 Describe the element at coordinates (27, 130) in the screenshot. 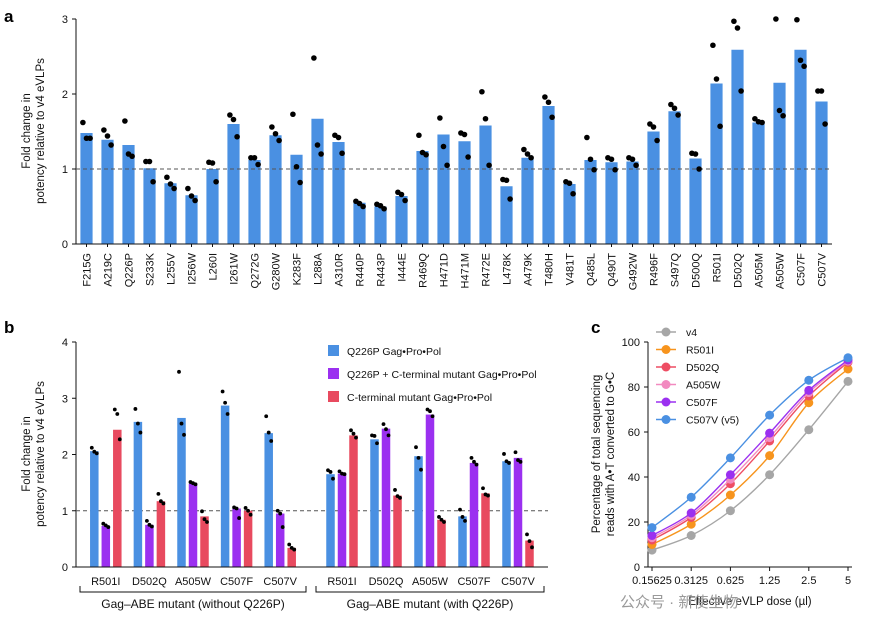

I see `y-axis-title-a-line1: Fold change in` at that location.